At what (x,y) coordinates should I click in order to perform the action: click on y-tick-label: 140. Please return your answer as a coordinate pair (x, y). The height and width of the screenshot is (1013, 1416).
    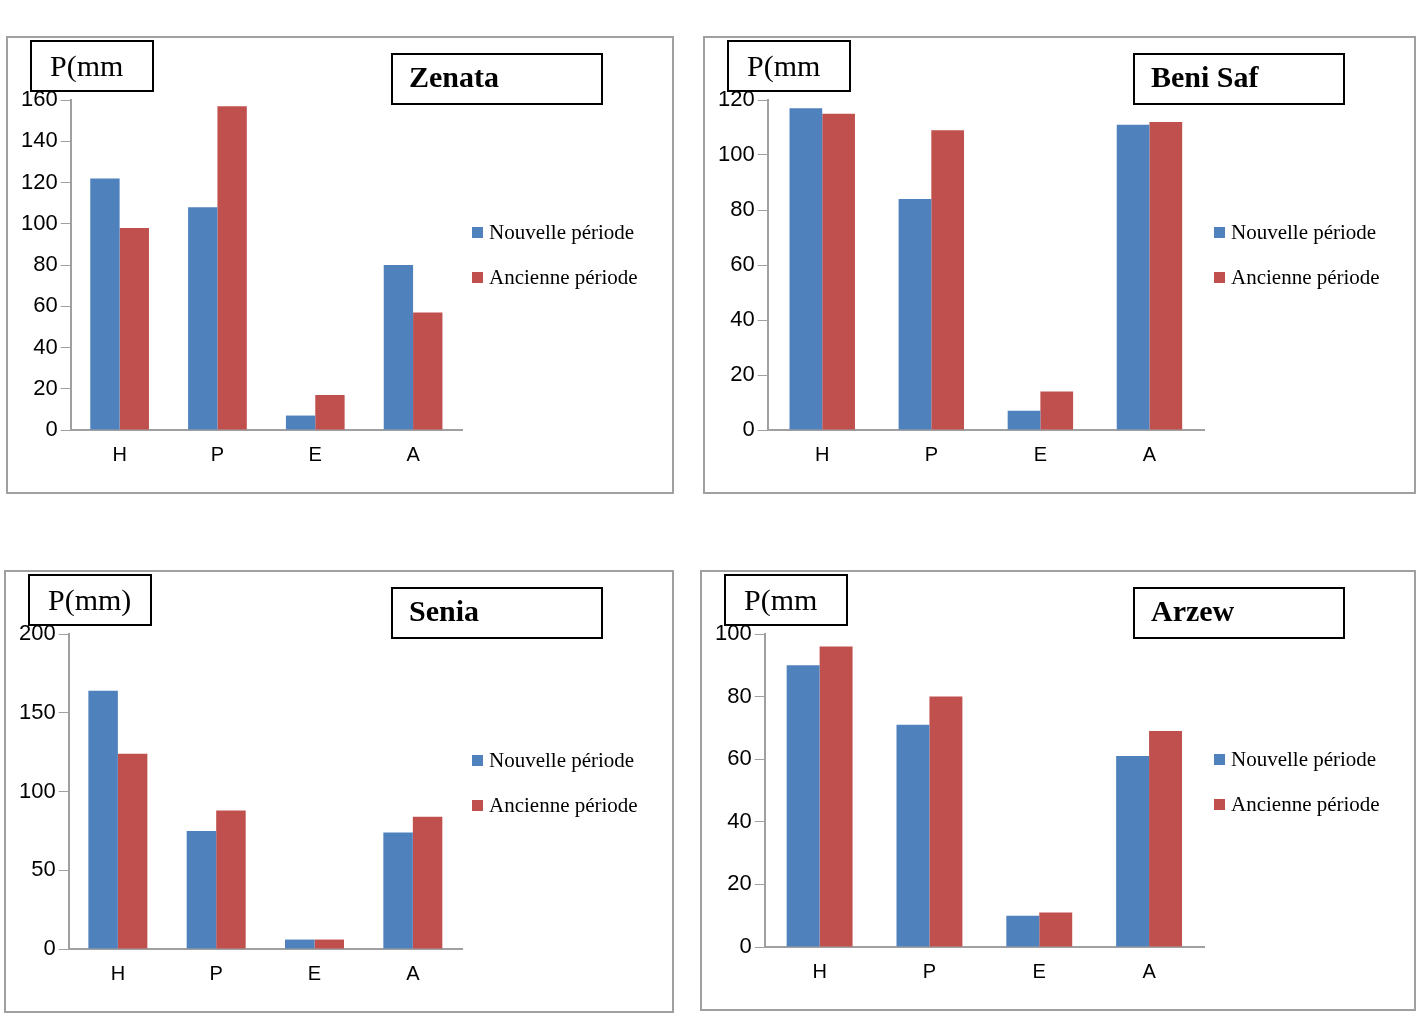
    Looking at the image, I should click on (39, 140).